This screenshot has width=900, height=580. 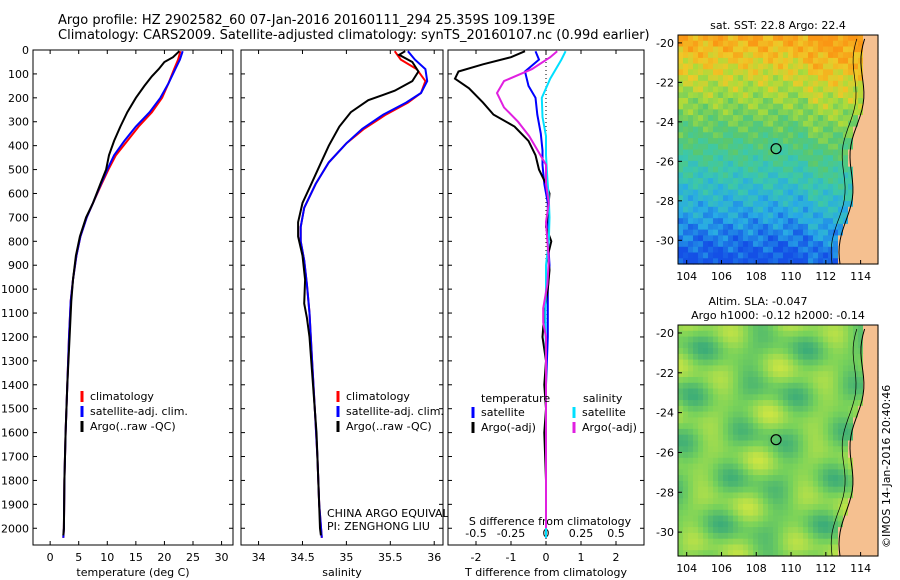 What do you see at coordinates (15, 409) in the screenshot?
I see `y-tick-label: 1500` at bounding box center [15, 409].